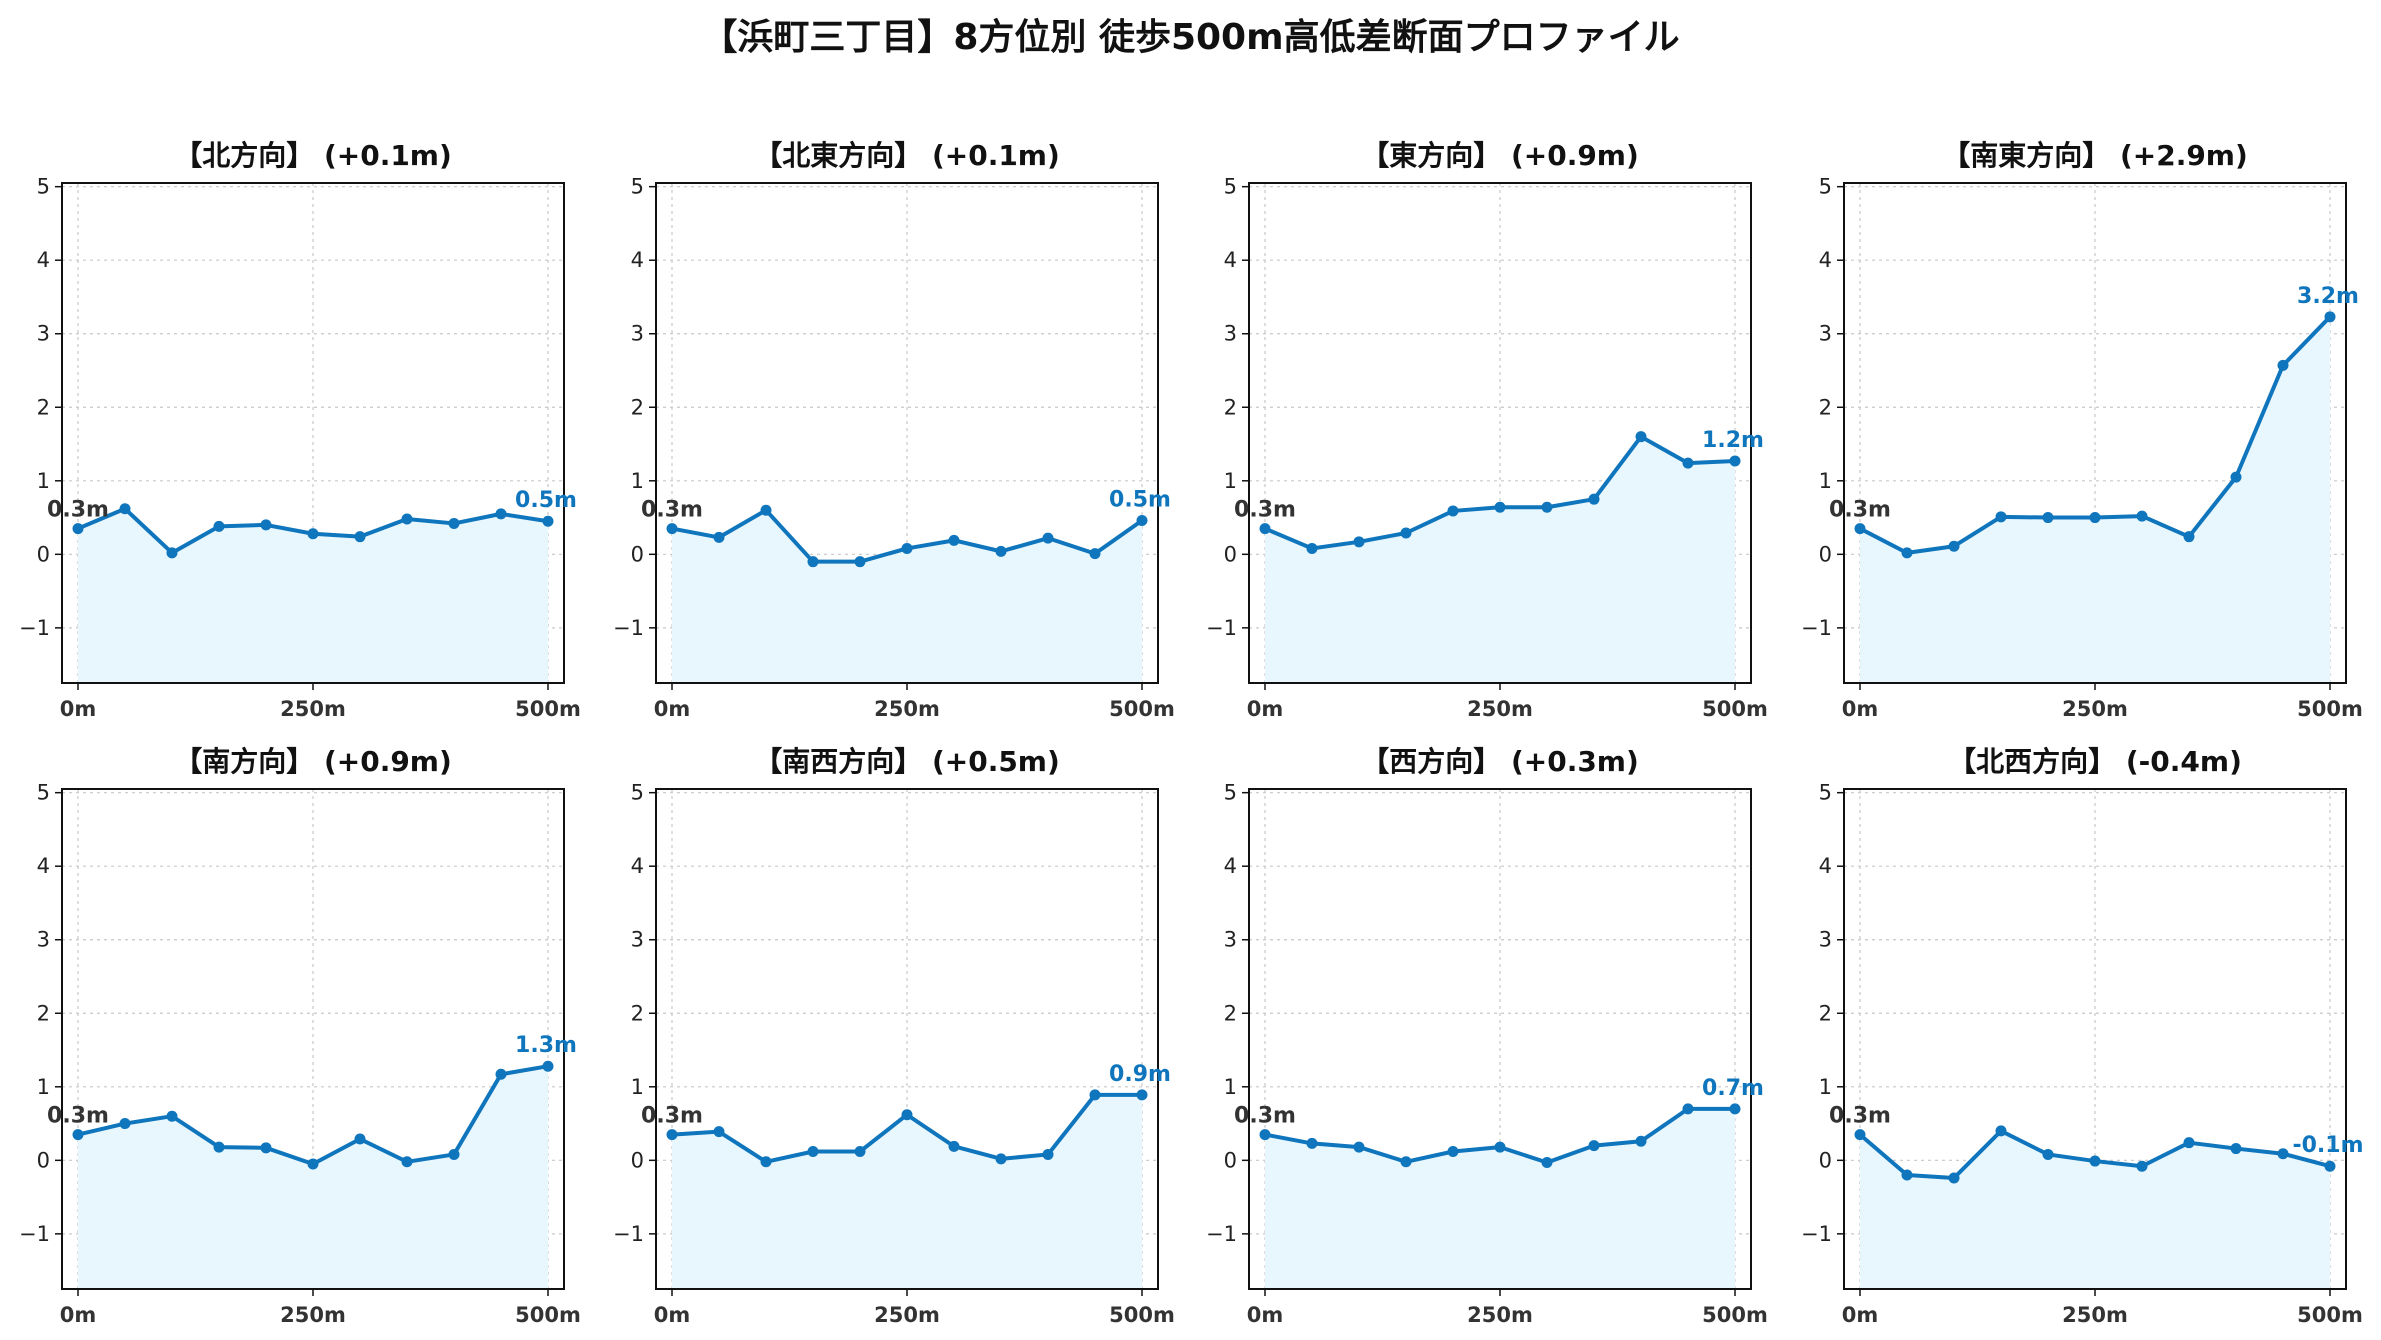 The image size is (2381, 1340). I want to click on panel-2: 【北東方向】 (+0.1m) −1 0 1 2 3 4 5 0m 250m 500m 0.3m 0.5m, so click(894, 430).